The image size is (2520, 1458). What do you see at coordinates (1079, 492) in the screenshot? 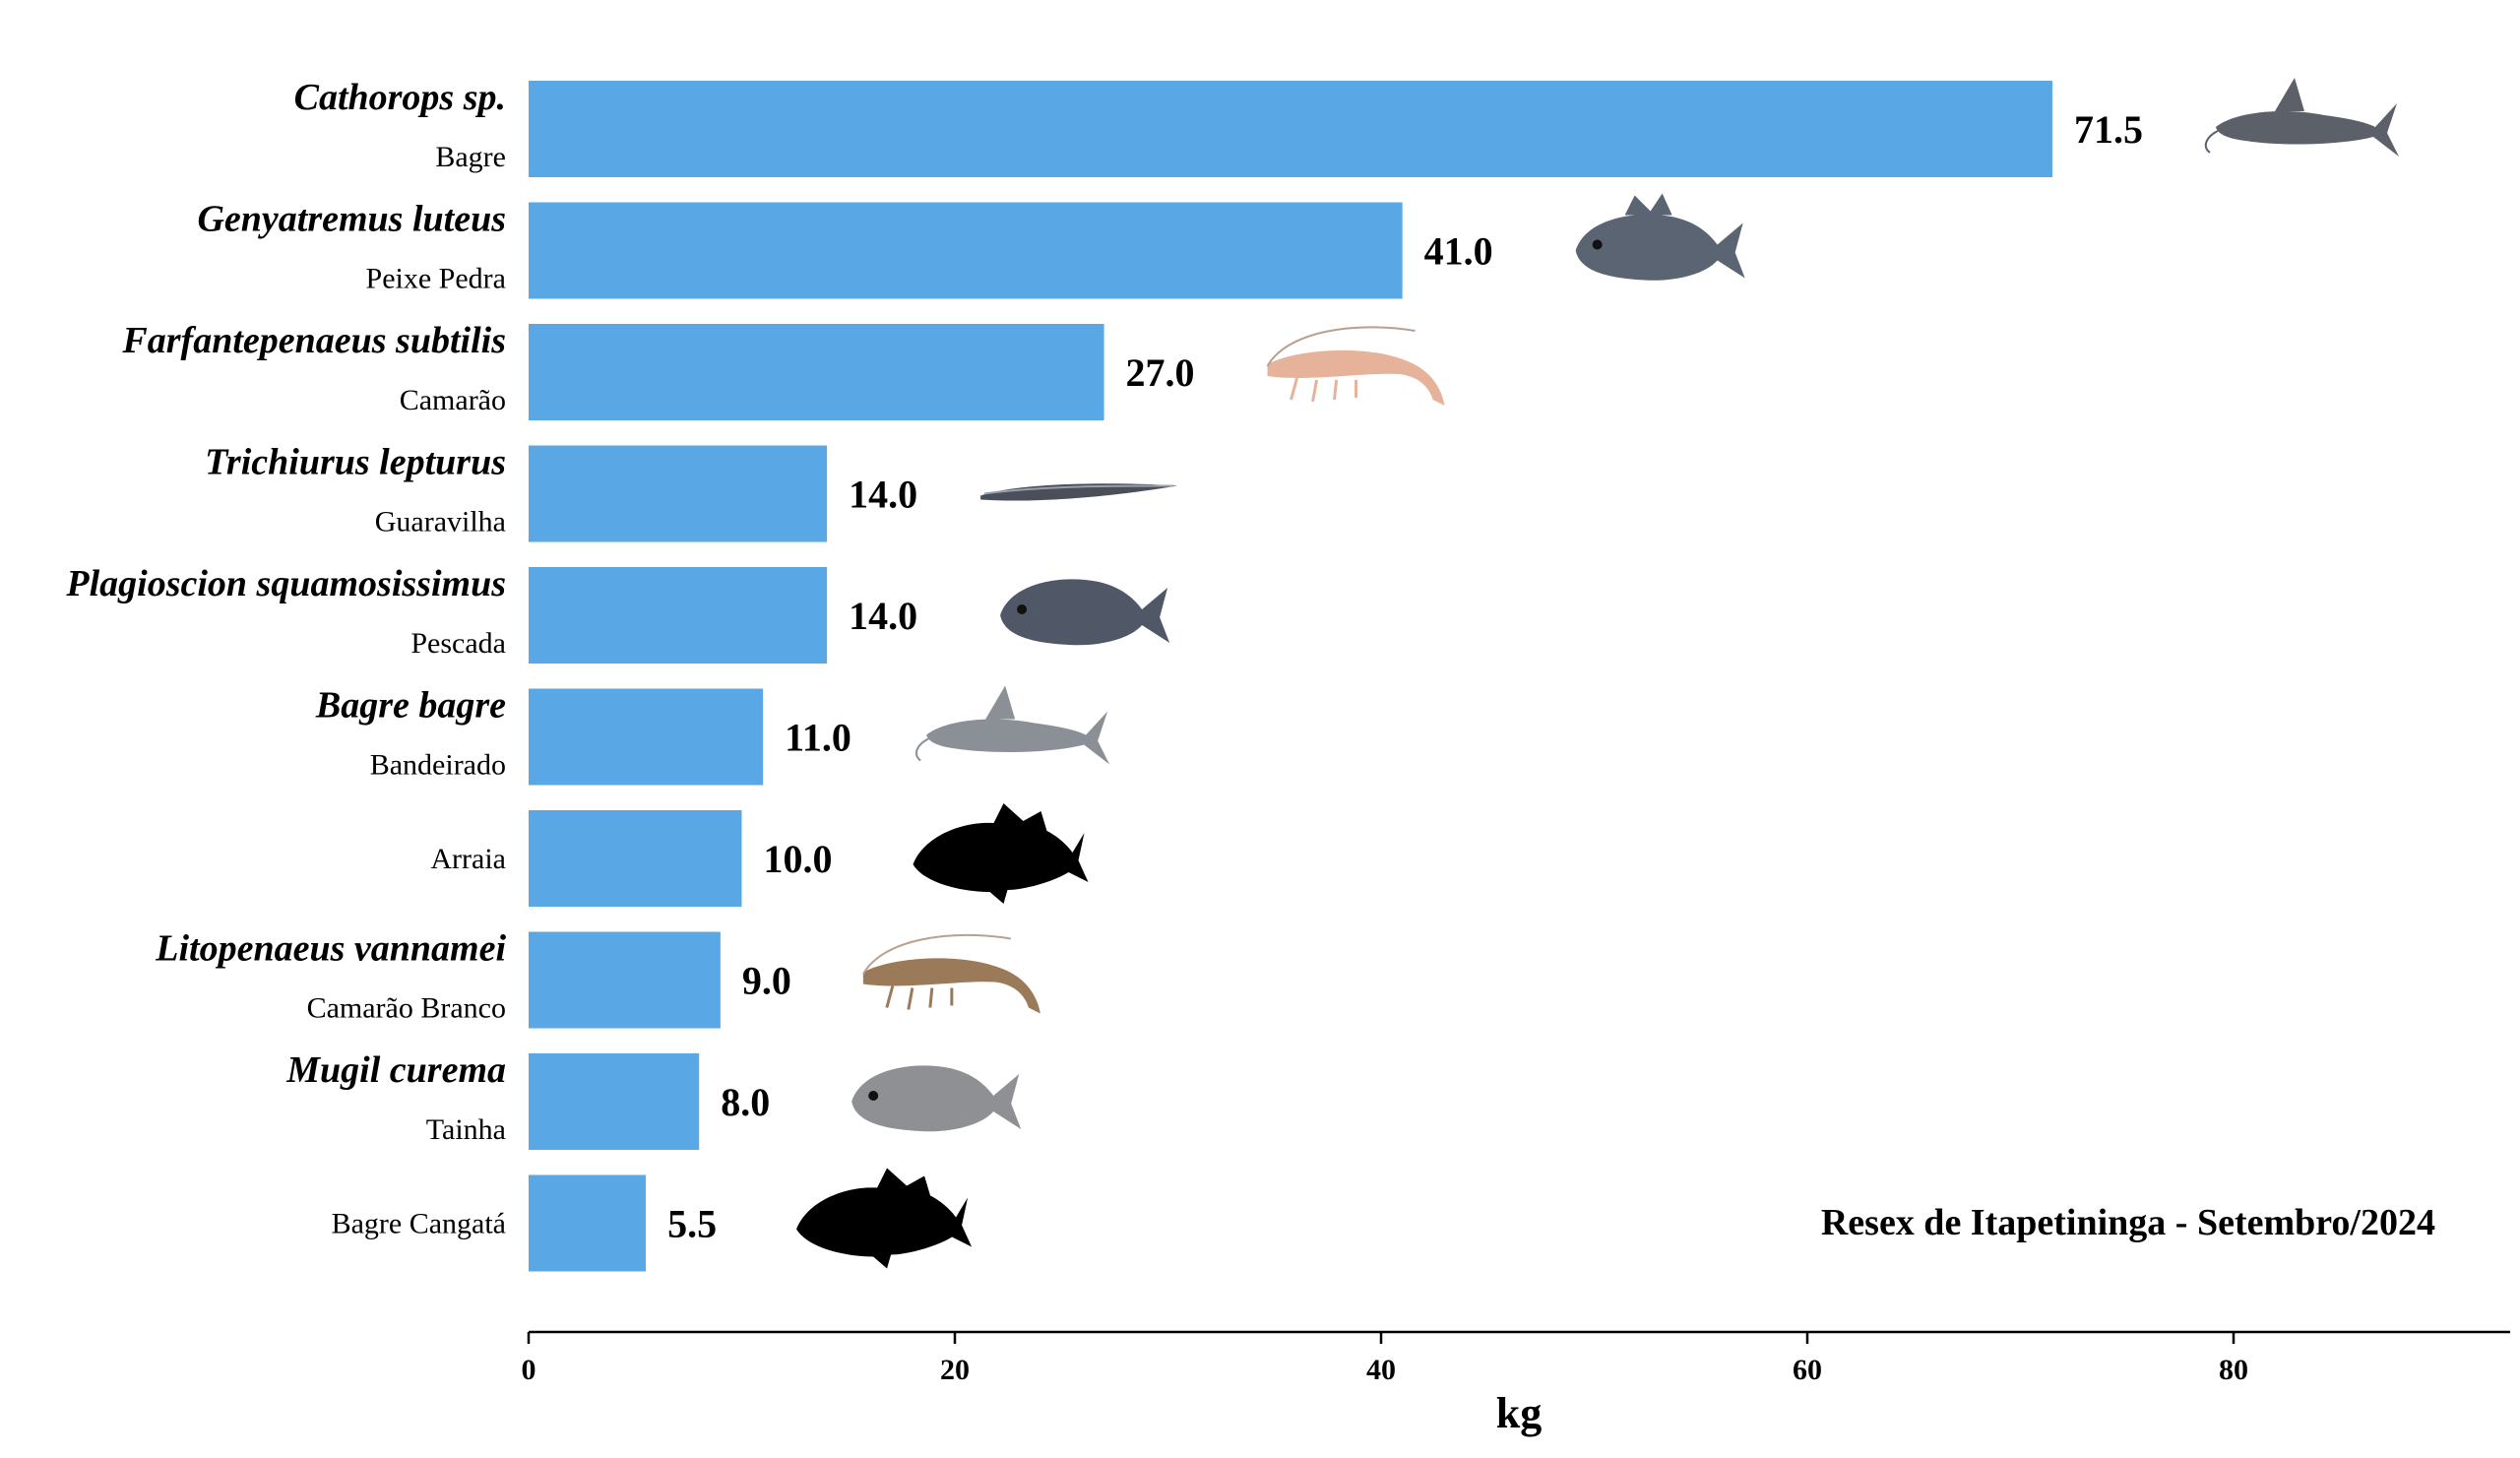
I see `cutlassfish-photo-icon` at bounding box center [1079, 492].